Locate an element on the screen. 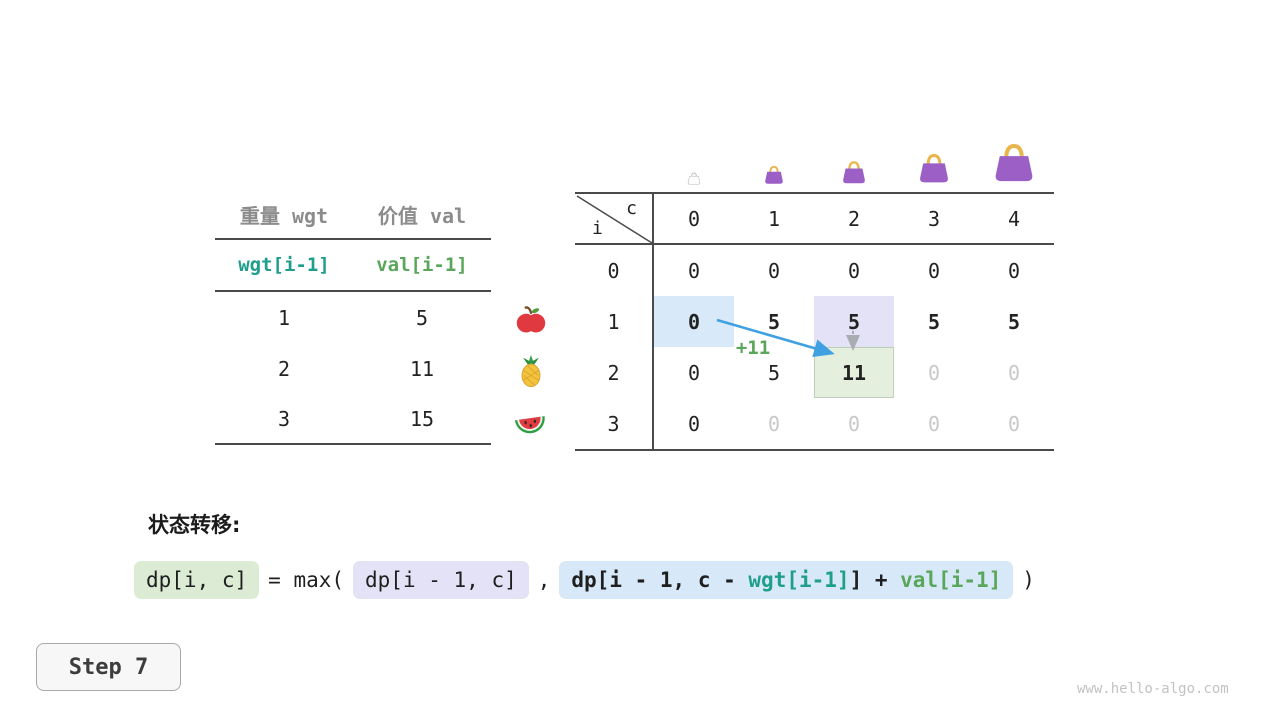 The width and height of the screenshot is (1280, 720). items-table-formula-row: wgt[i-1] val[i-1] is located at coordinates (353, 266).